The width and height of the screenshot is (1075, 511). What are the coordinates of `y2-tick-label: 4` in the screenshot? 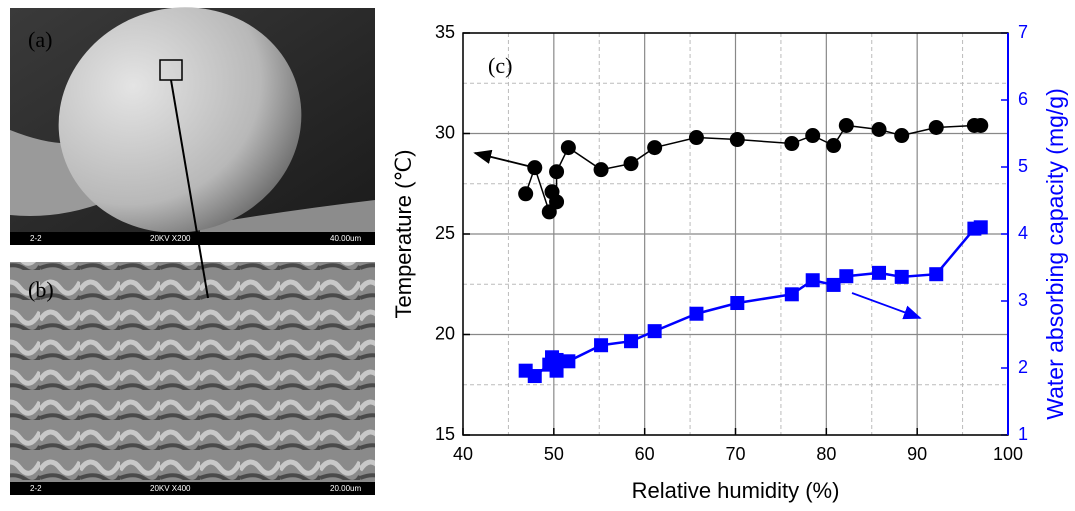 It's located at (1023, 233).